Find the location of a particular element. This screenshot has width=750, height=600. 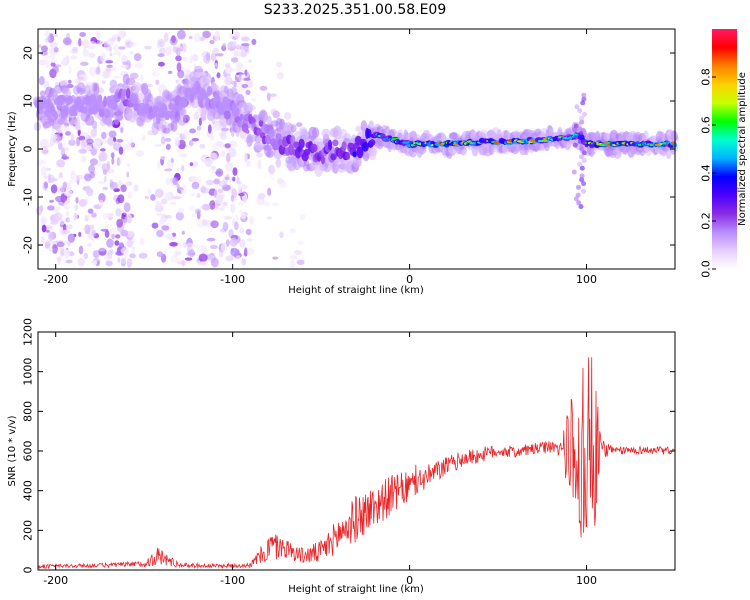

snr-x-tick-label: -200 is located at coordinates (55, 580).